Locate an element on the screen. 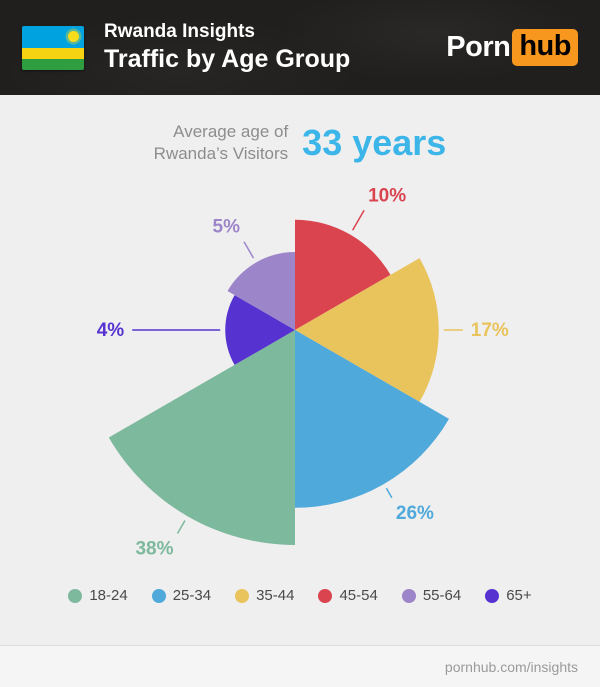  slice-label-65+: 4% is located at coordinates (111, 330).